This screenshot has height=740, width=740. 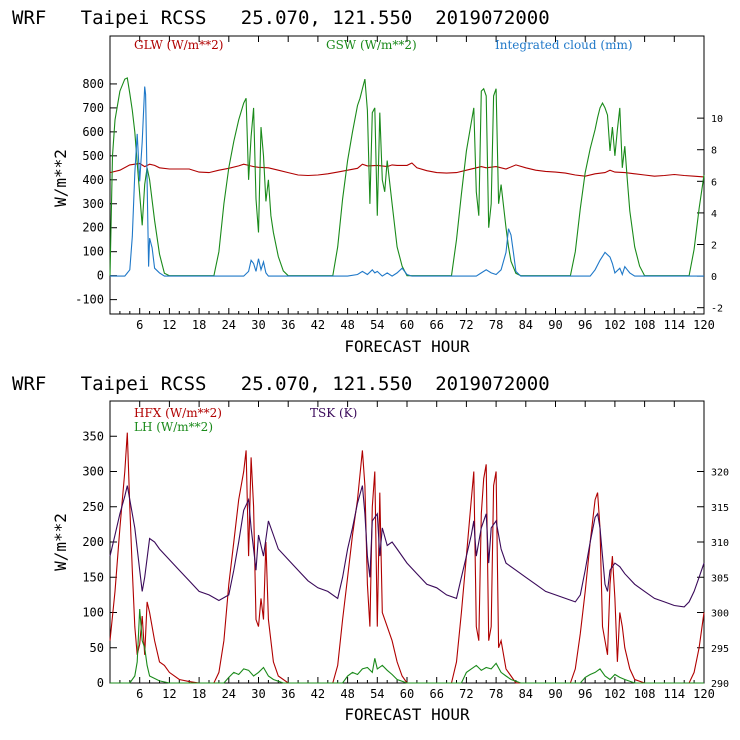 What do you see at coordinates (407, 346) in the screenshot?
I see `panel-top-xlabel: FORECAST HOUR` at bounding box center [407, 346].